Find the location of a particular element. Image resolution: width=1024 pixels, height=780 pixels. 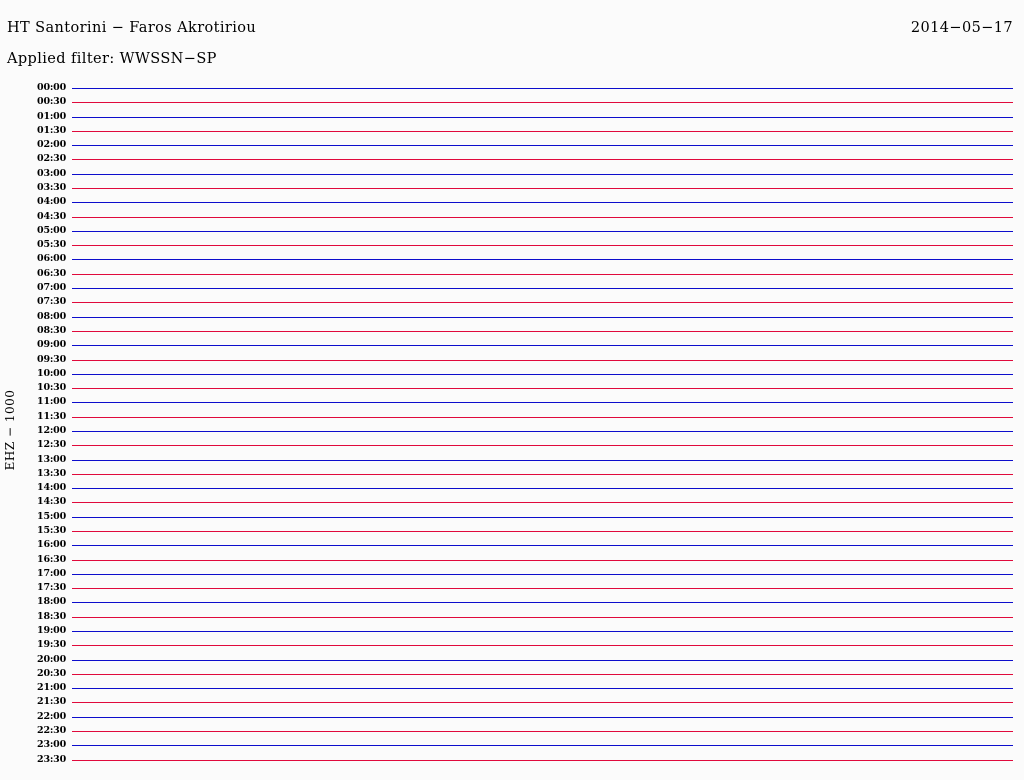

trace-row: 23:30 is located at coordinates (512, 760).